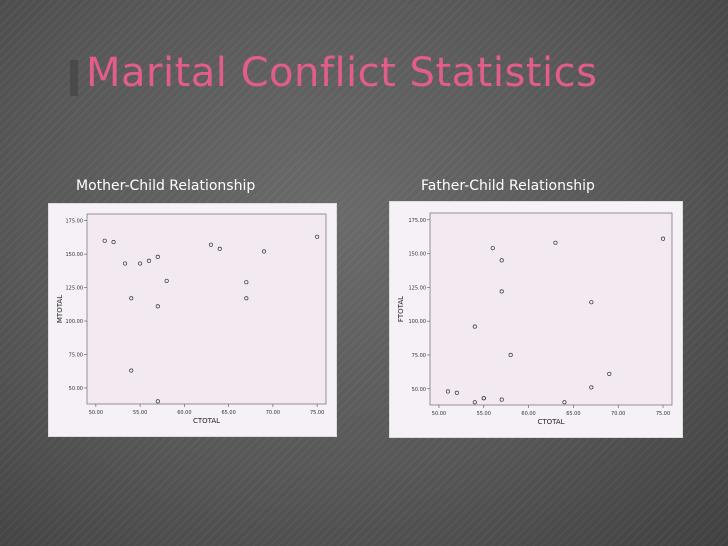 The width and height of the screenshot is (728, 546). I want to click on y-axis-label: MTOTAL, so click(60, 309).